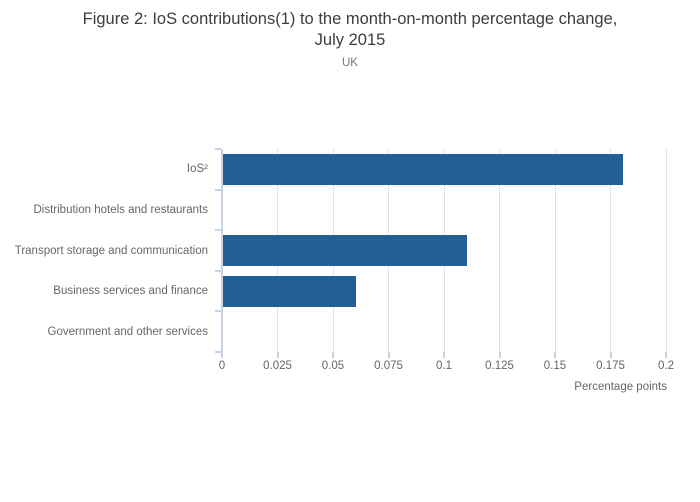  What do you see at coordinates (197, 169) in the screenshot?
I see `category-label: IoS²` at bounding box center [197, 169].